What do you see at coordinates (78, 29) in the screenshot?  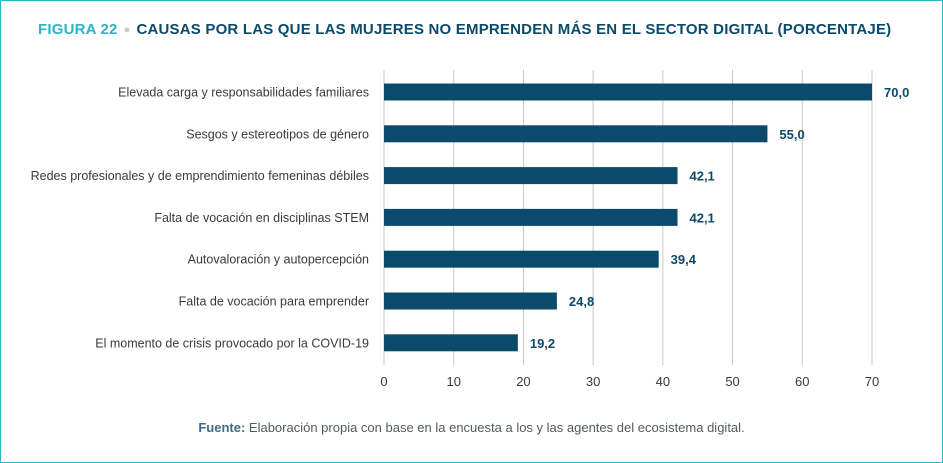 I see `figure-number: FIGURA 22` at bounding box center [78, 29].